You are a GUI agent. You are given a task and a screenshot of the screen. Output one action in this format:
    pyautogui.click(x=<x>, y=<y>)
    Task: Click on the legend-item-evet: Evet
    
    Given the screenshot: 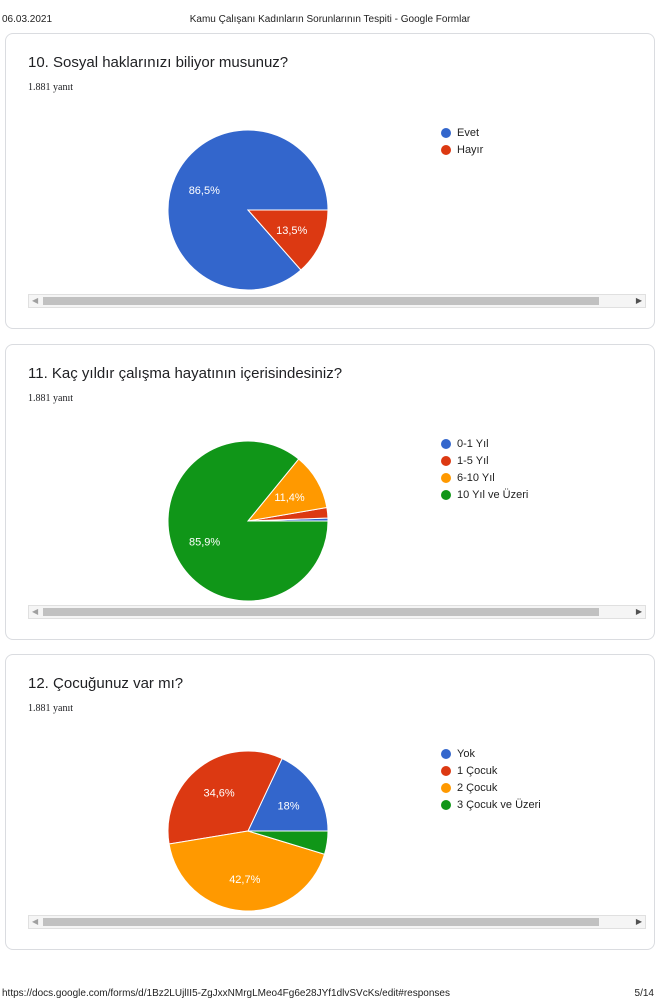 What is the action you would take?
    pyautogui.click(x=462, y=132)
    